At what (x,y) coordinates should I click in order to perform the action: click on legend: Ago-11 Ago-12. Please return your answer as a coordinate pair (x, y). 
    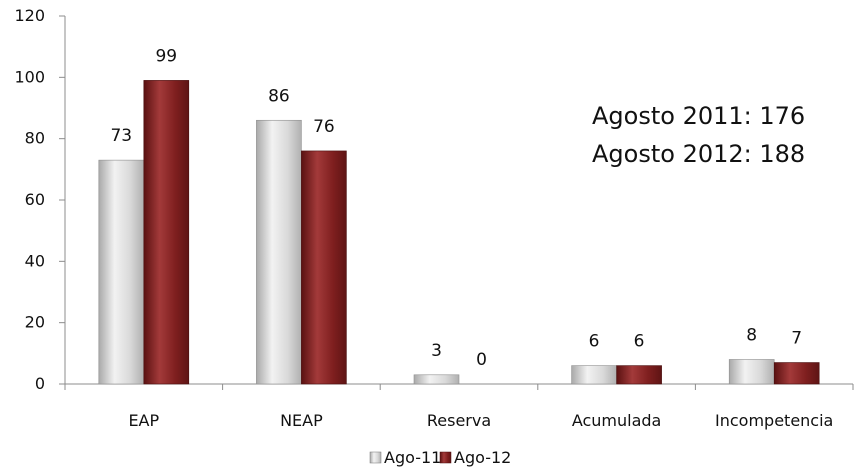
    Looking at the image, I should click on (440, 457).